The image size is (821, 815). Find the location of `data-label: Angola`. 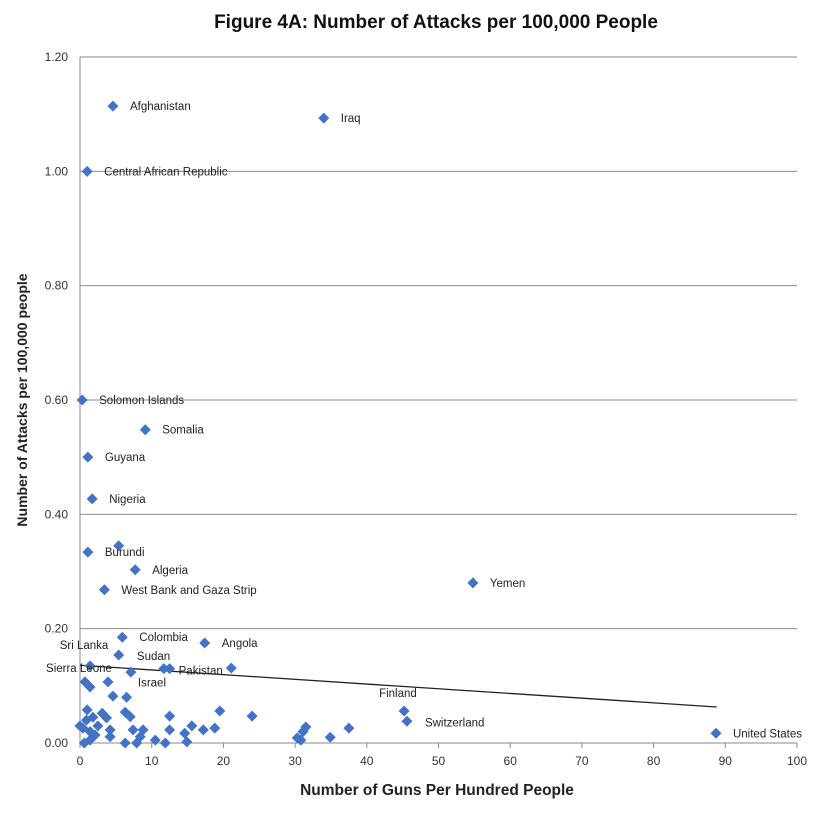

data-label: Angola is located at coordinates (240, 644).